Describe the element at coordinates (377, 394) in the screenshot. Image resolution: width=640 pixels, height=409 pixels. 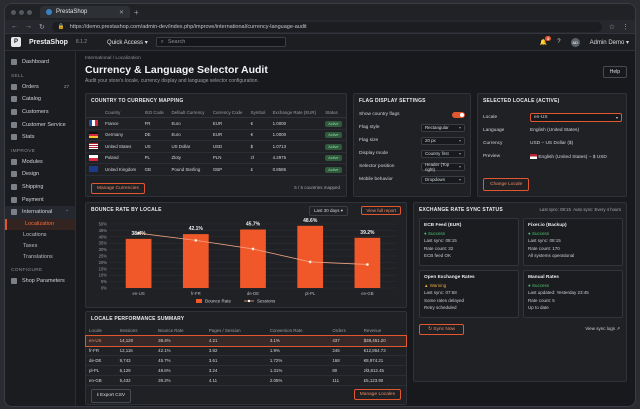
I see `manage-locales-button: Manage Locales` at that location.